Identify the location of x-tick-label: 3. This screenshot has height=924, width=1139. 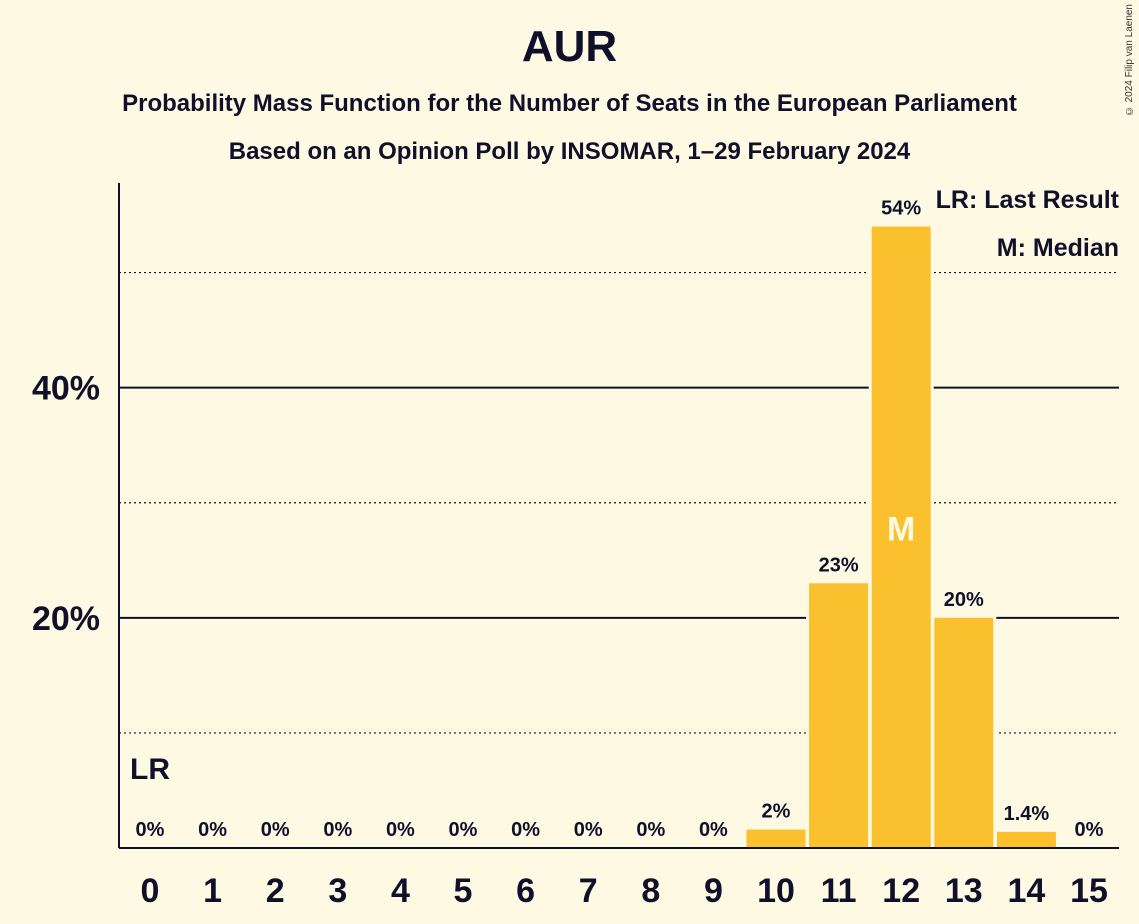
(337, 891).